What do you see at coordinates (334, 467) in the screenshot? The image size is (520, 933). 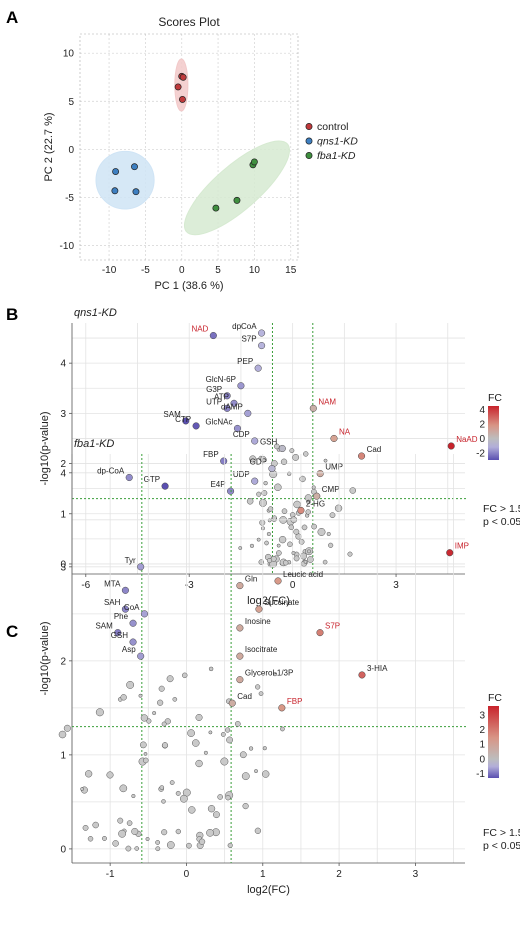 I see `point-label: UMP` at bounding box center [334, 467].